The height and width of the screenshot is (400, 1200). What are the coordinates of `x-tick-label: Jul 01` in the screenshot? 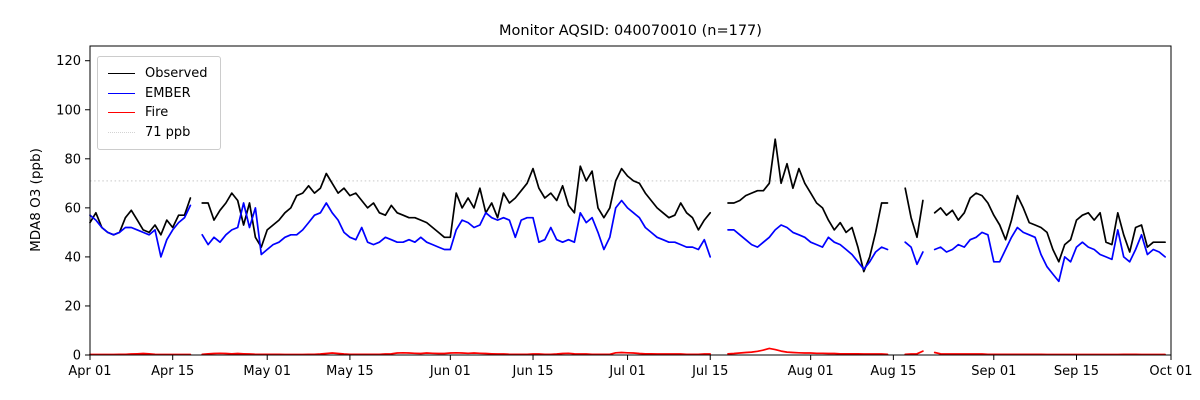 It's located at (626, 371).